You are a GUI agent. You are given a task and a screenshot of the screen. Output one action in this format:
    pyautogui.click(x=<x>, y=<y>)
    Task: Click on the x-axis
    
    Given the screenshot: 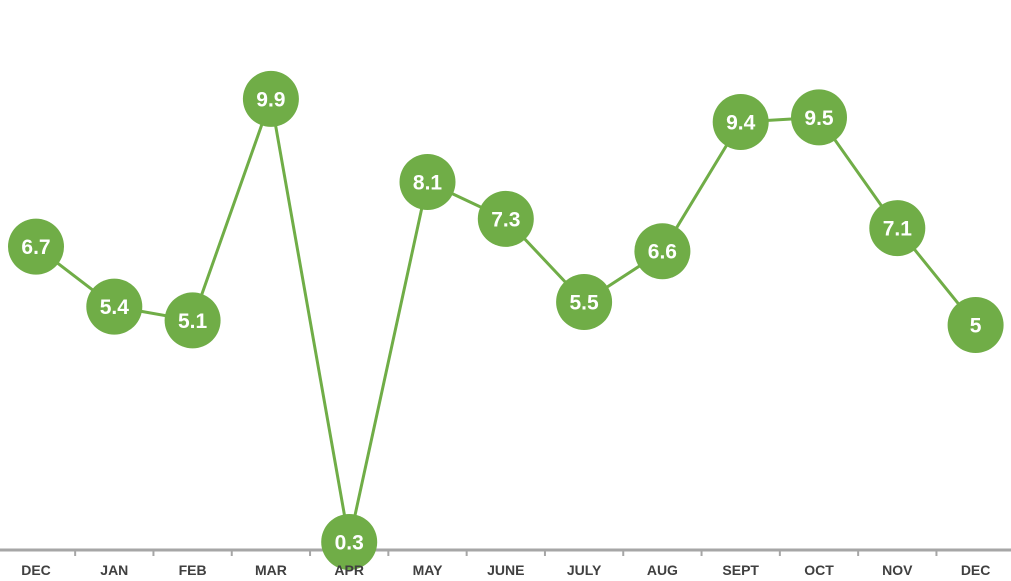 What is the action you would take?
    pyautogui.click(x=505, y=552)
    